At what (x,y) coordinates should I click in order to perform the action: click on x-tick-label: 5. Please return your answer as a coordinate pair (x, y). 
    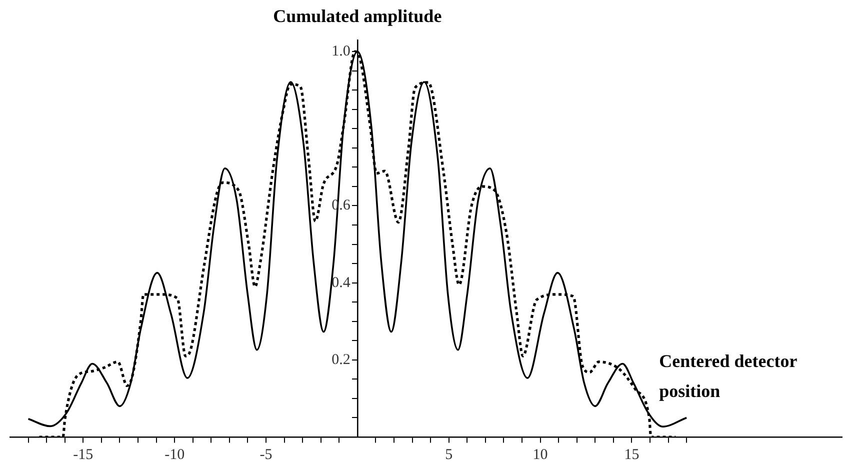
    Looking at the image, I should click on (449, 454).